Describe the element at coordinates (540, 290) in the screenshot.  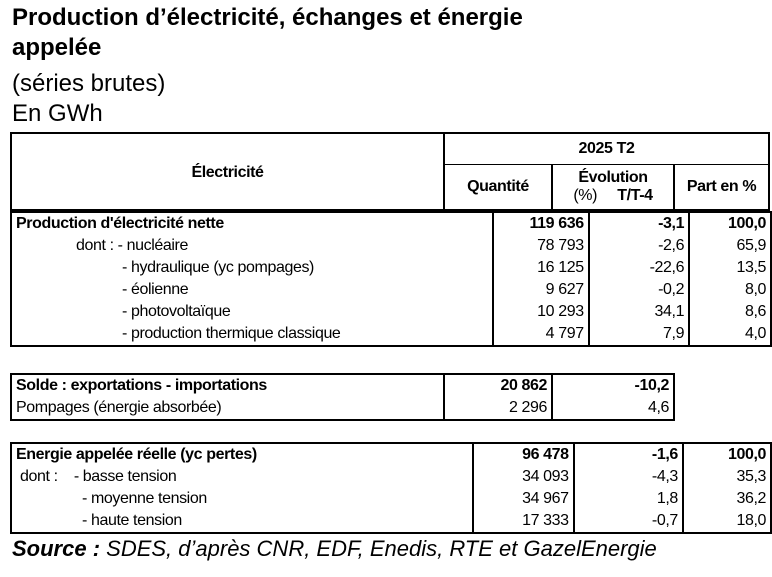
I see `quantity-cell: 9 627` at that location.